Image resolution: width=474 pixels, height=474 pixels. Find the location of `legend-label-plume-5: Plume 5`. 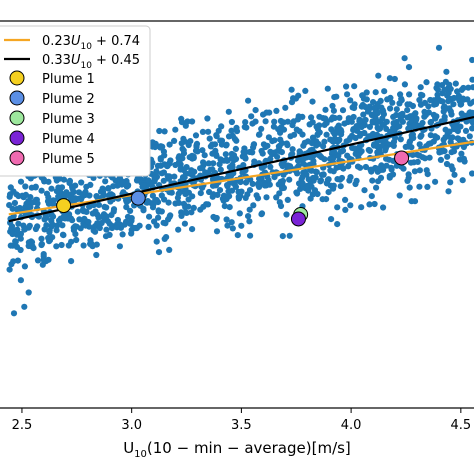

legend-label-plume-5: Plume 5 is located at coordinates (68, 159).